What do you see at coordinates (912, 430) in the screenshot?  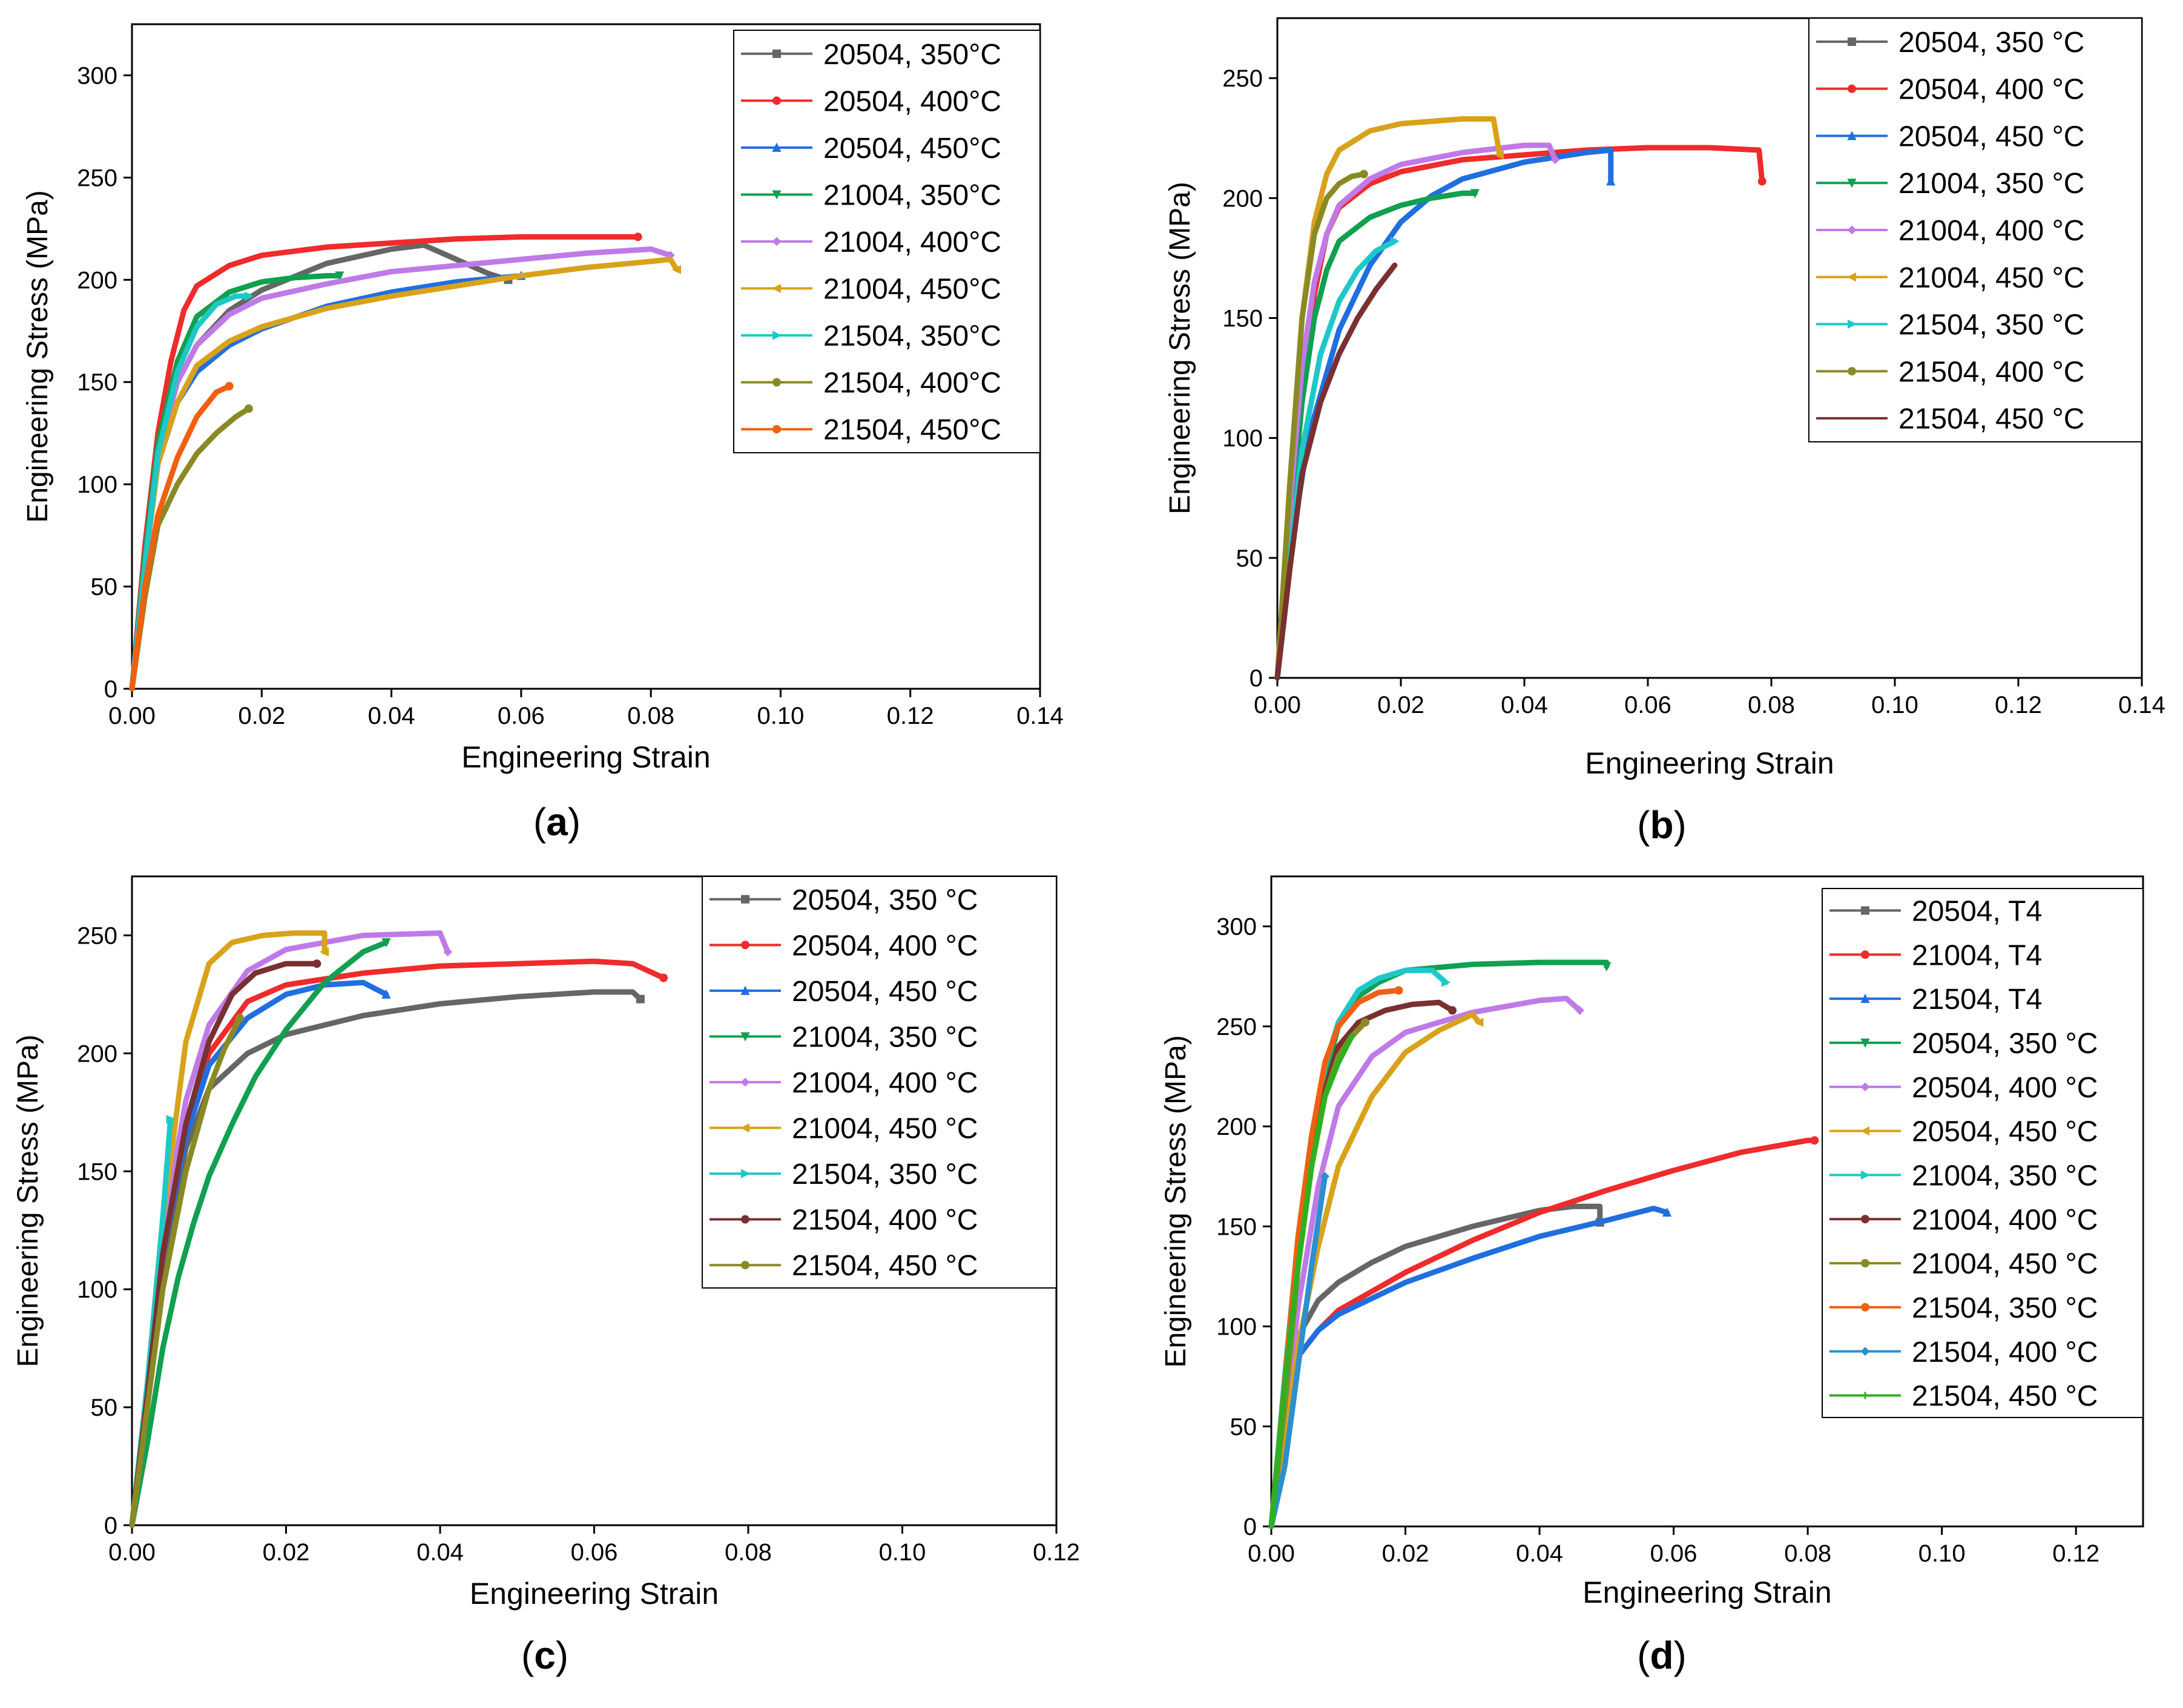 I see `legend-entry: 21504, 450°C` at bounding box center [912, 430].